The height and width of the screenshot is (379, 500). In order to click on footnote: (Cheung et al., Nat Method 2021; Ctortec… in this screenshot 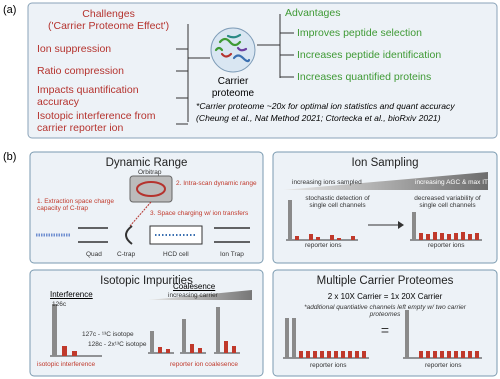, I will do `click(318, 118)`.